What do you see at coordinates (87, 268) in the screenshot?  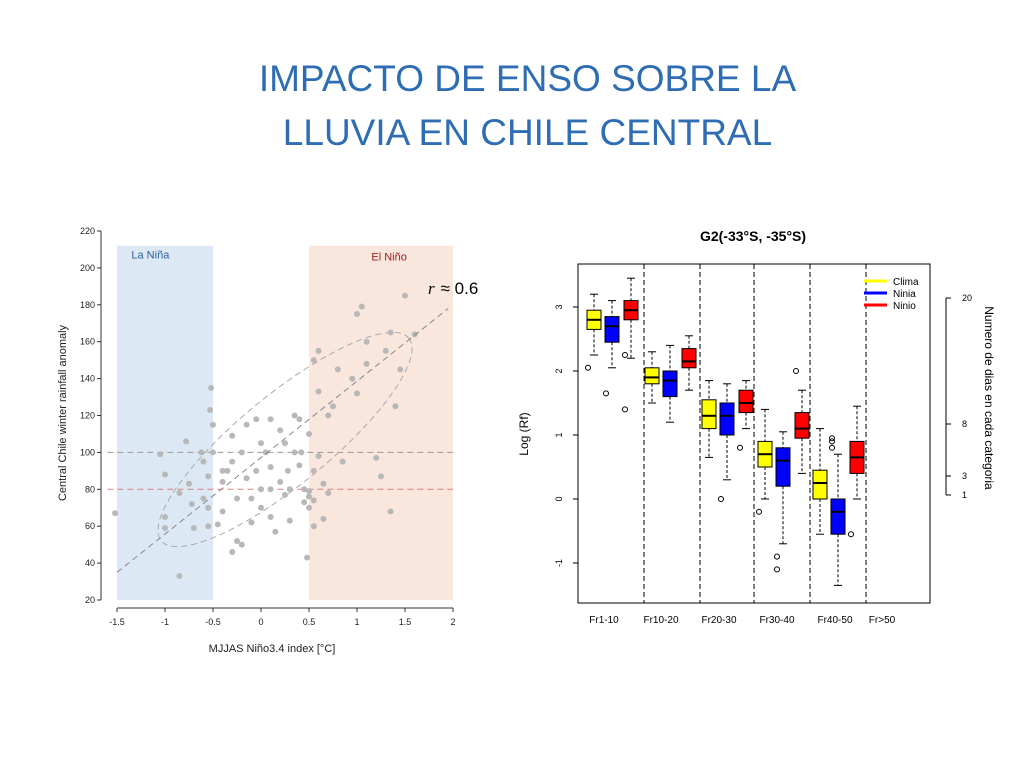 I see `y-tick-label: 200` at bounding box center [87, 268].